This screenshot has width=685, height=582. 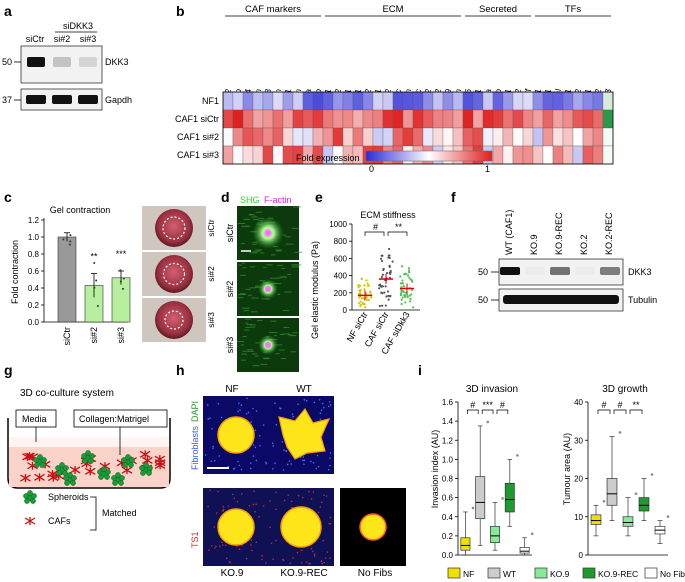 What do you see at coordinates (264, 283) in the screenshot?
I see `panel-d-microscopy: SHG F-actin siCtr si#2 si#3` at bounding box center [264, 283].